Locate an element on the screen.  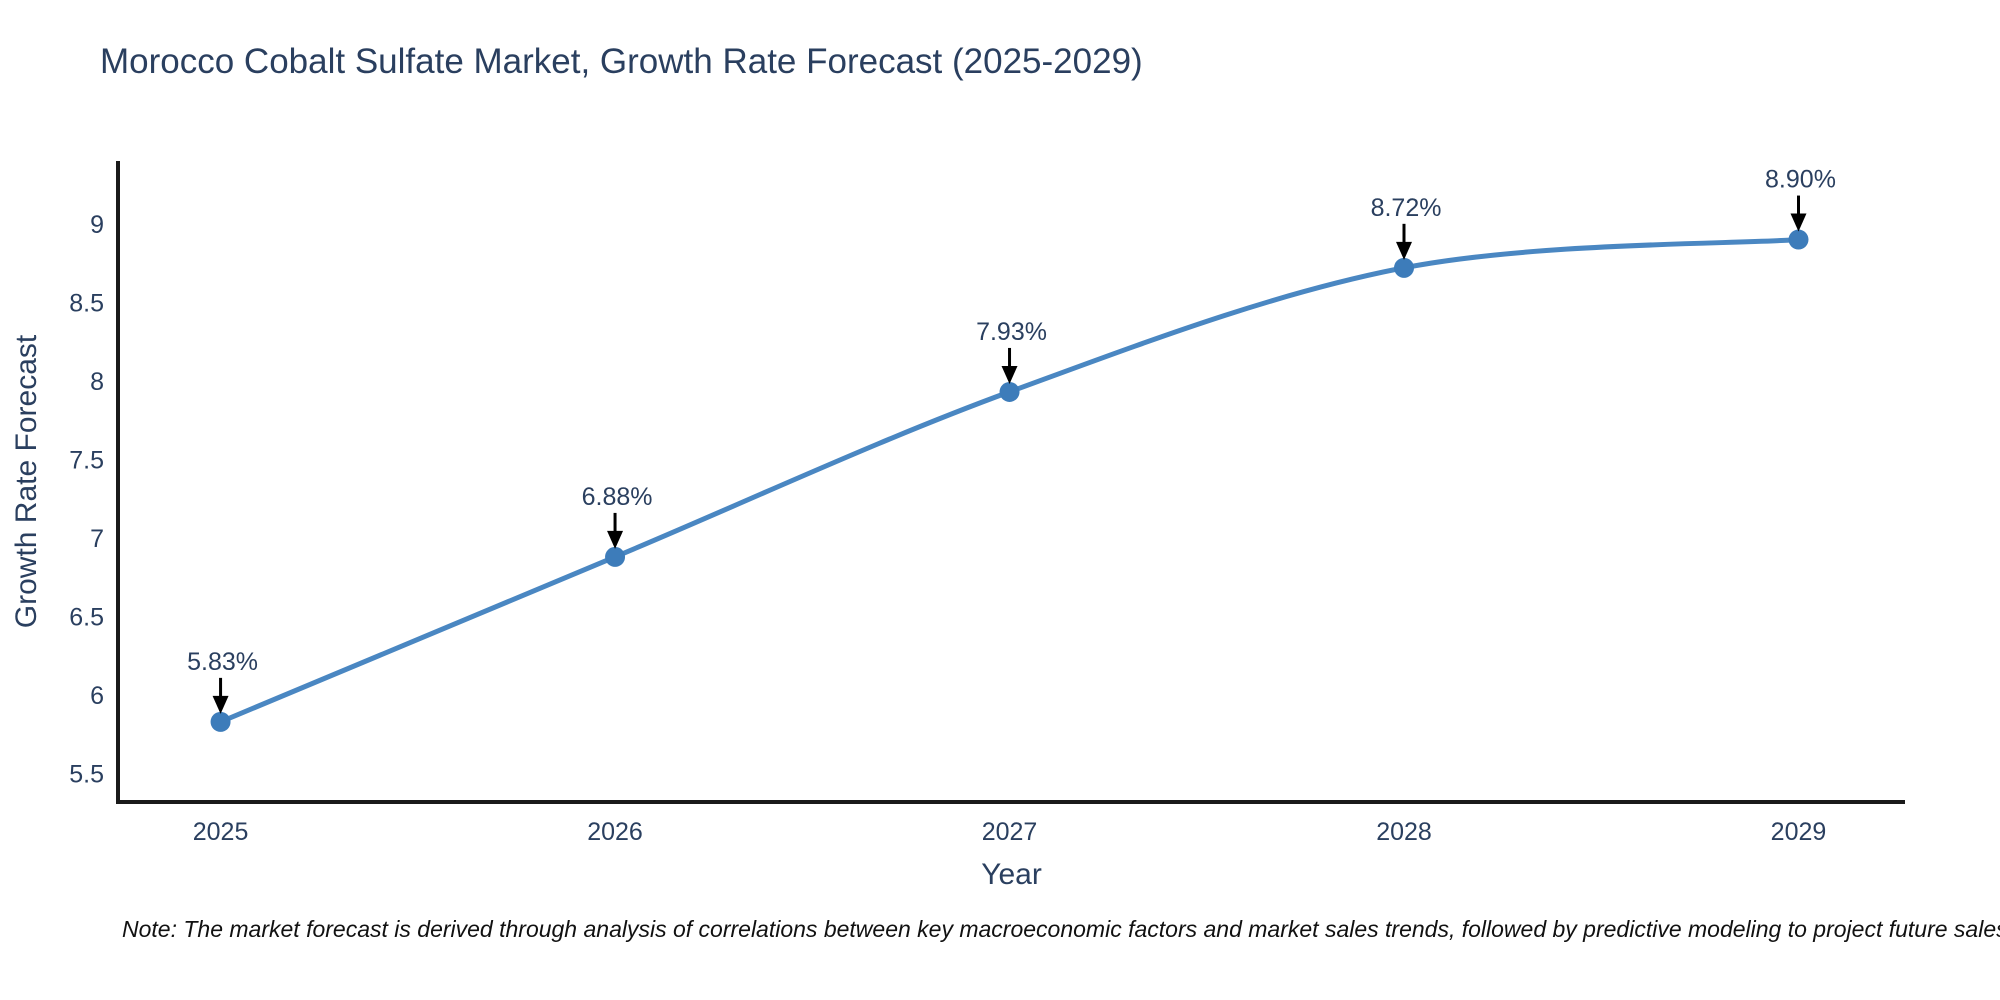
x-tick-label: 2025 is located at coordinates (221, 832).